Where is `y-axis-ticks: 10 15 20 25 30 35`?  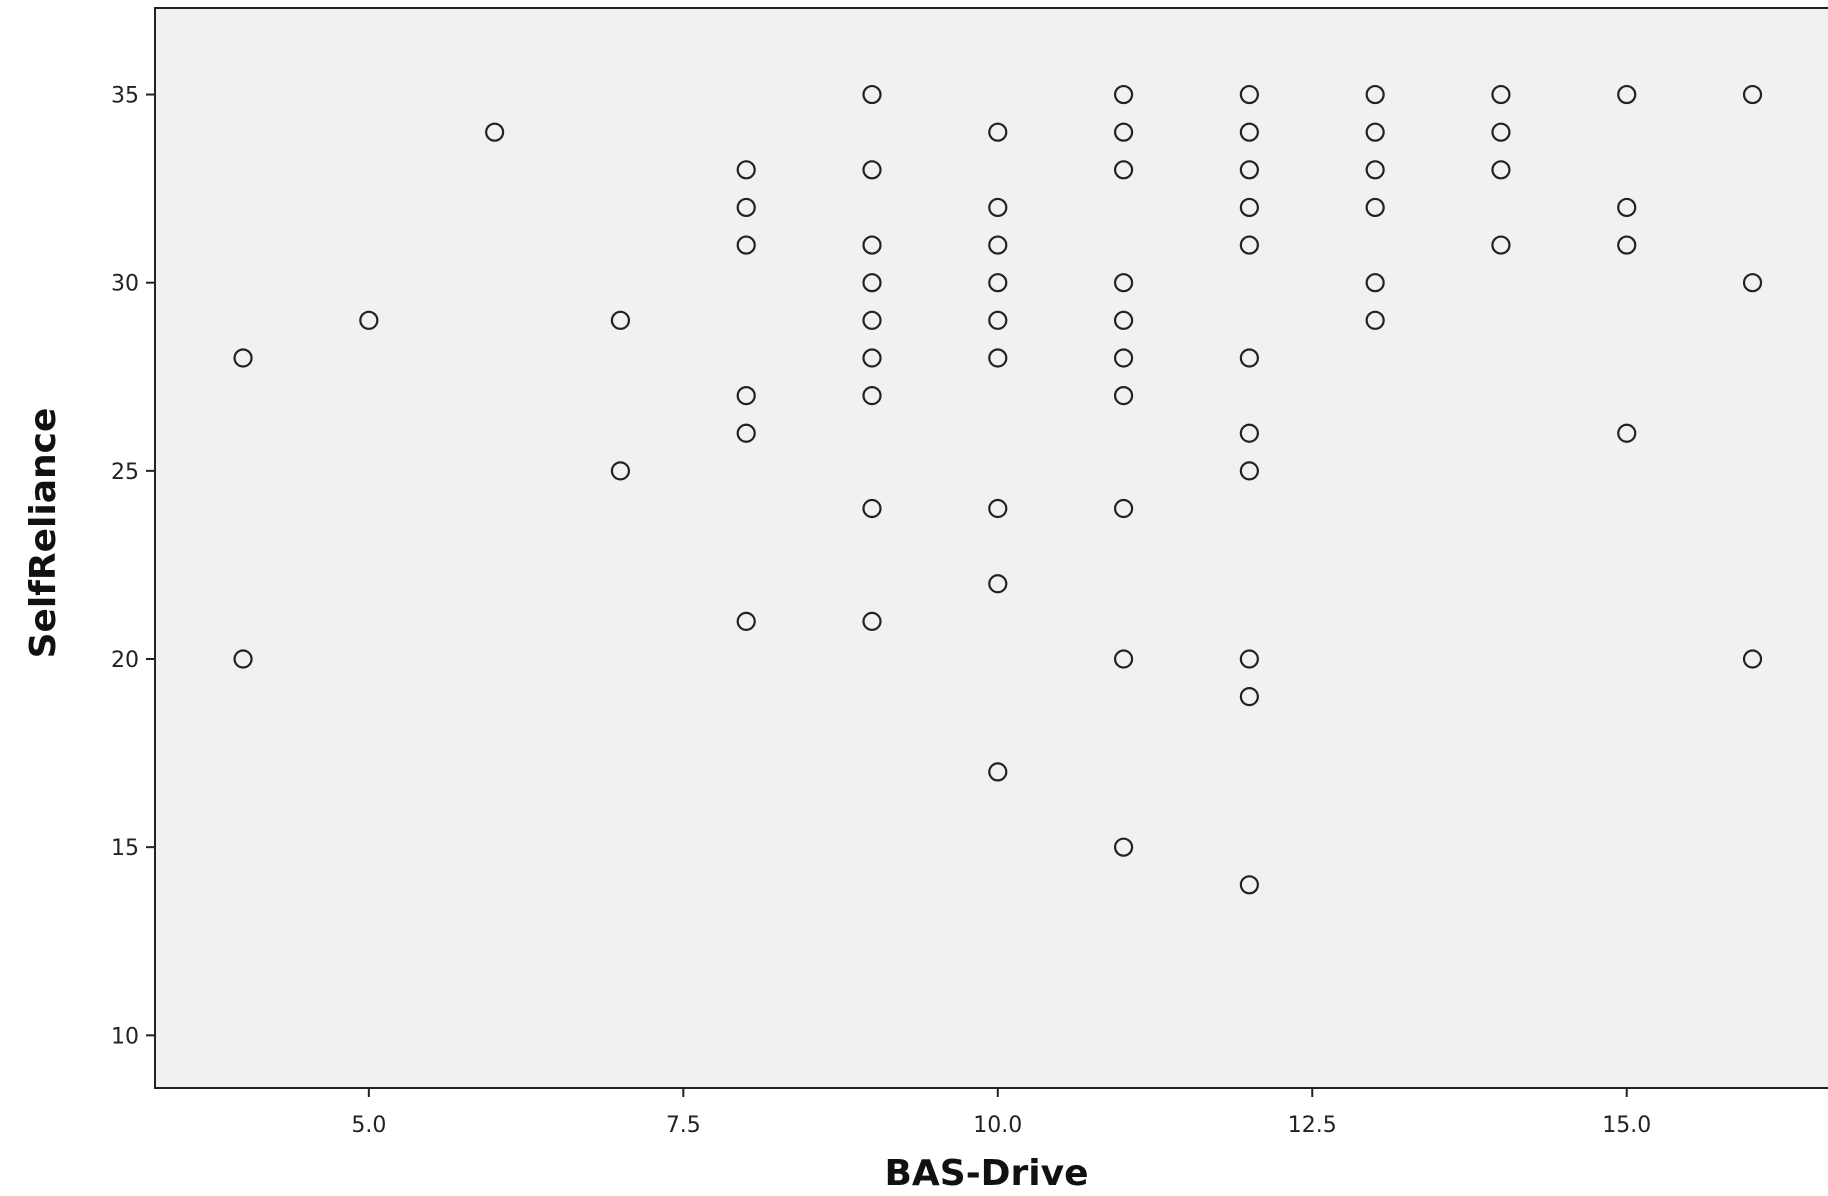 y-axis-ticks: 10 15 20 25 30 35 is located at coordinates (133, 566).